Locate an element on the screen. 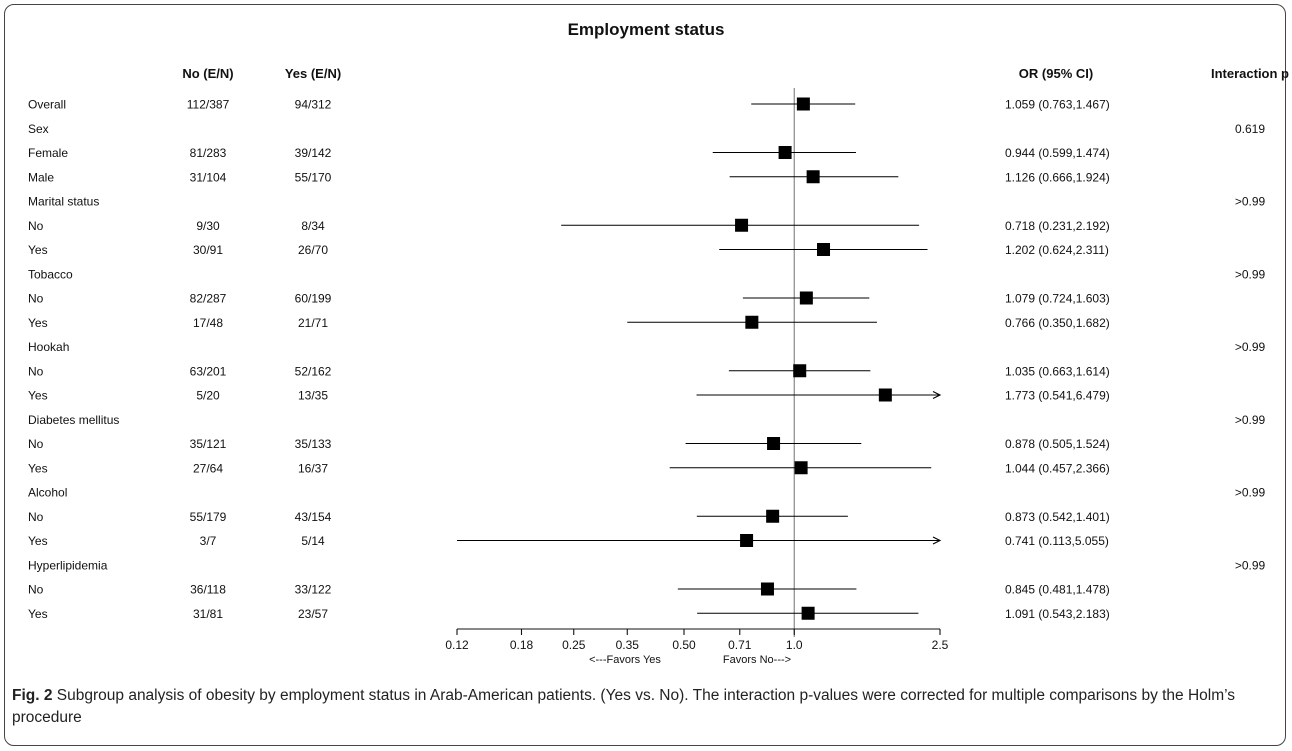 The width and height of the screenshot is (1292, 751). no-count: 9/30 is located at coordinates (208, 226).